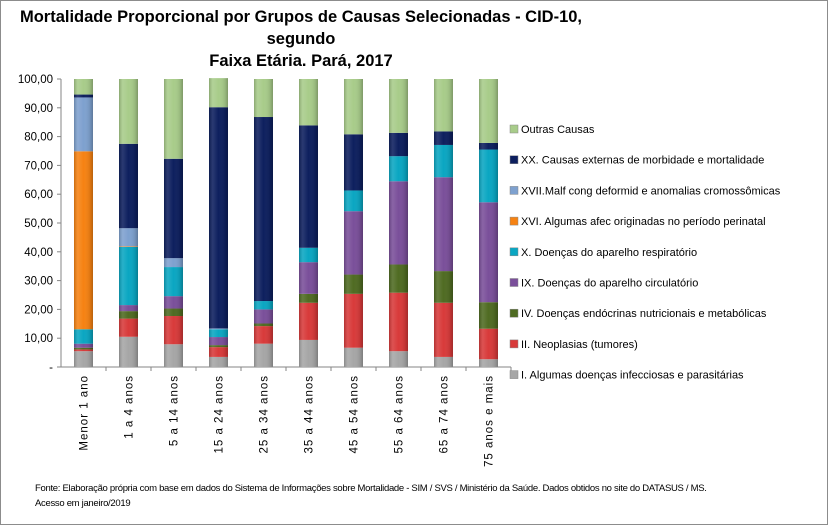 The image size is (828, 525). What do you see at coordinates (38, 224) in the screenshot?
I see `y-tick-label: 50,00` at bounding box center [38, 224].